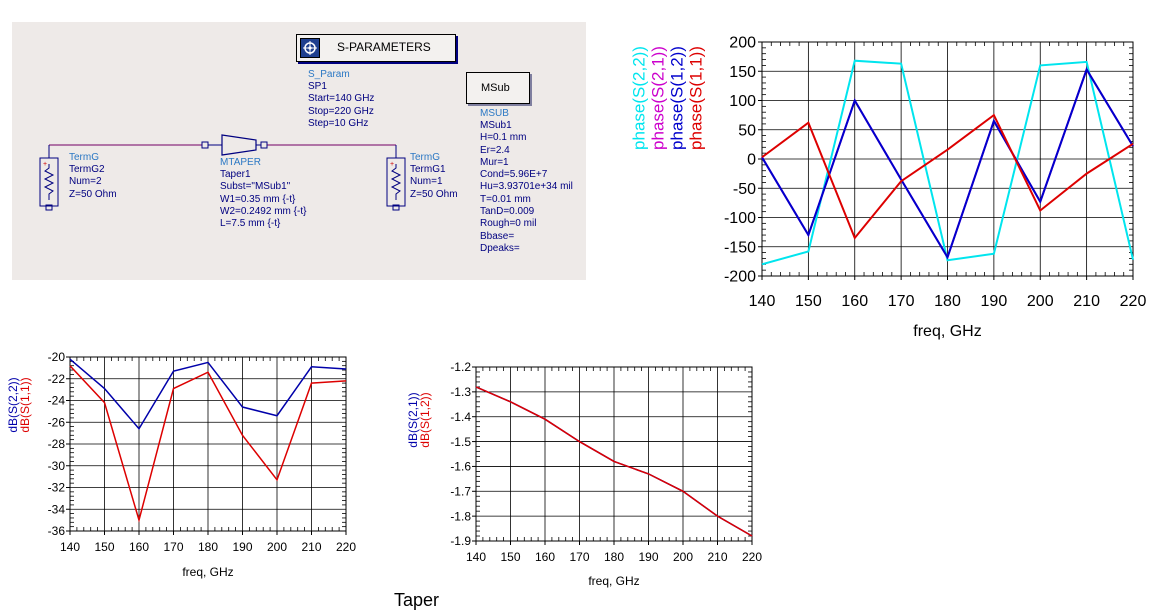 This screenshot has width=1162, height=612. Describe the element at coordinates (396, 184) in the screenshot. I see `term-right-symbol: +` at that location.